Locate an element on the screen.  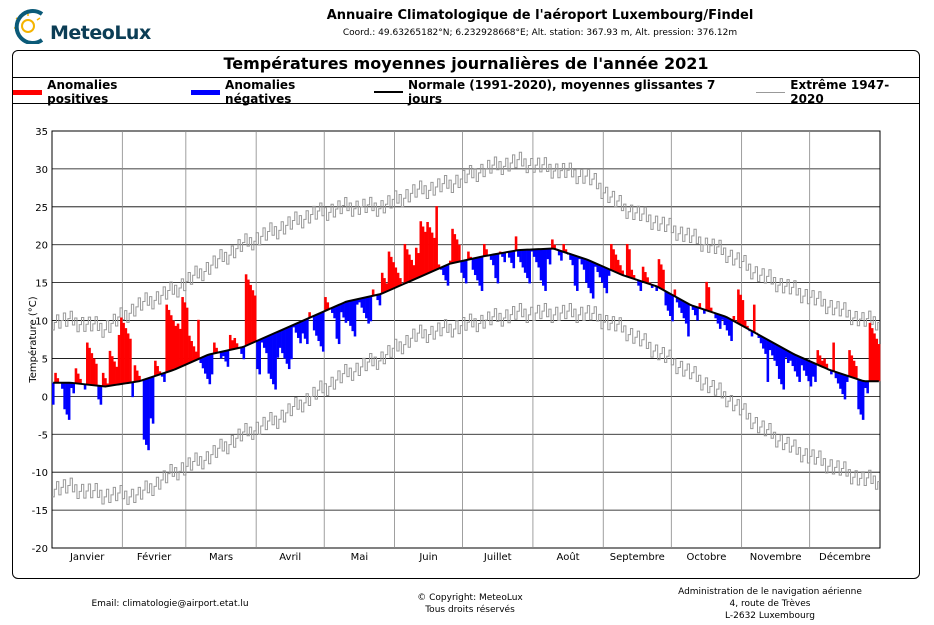
month-label: Novembre is located at coordinates (776, 557).